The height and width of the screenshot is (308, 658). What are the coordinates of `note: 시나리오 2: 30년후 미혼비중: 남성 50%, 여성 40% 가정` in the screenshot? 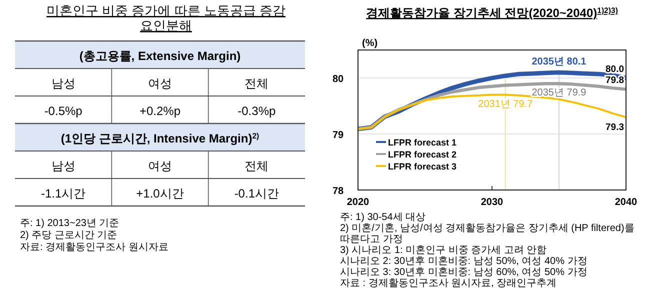 It's located at (464, 261).